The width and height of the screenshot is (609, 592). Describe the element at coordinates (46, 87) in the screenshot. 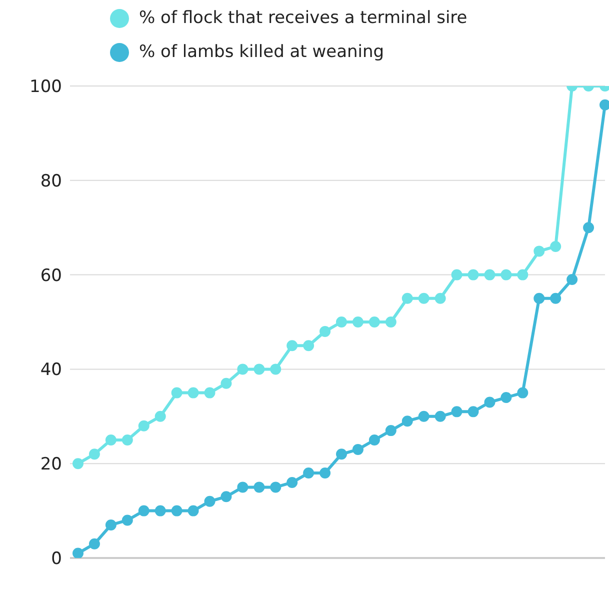

I see `y-tick-label: 100` at that location.